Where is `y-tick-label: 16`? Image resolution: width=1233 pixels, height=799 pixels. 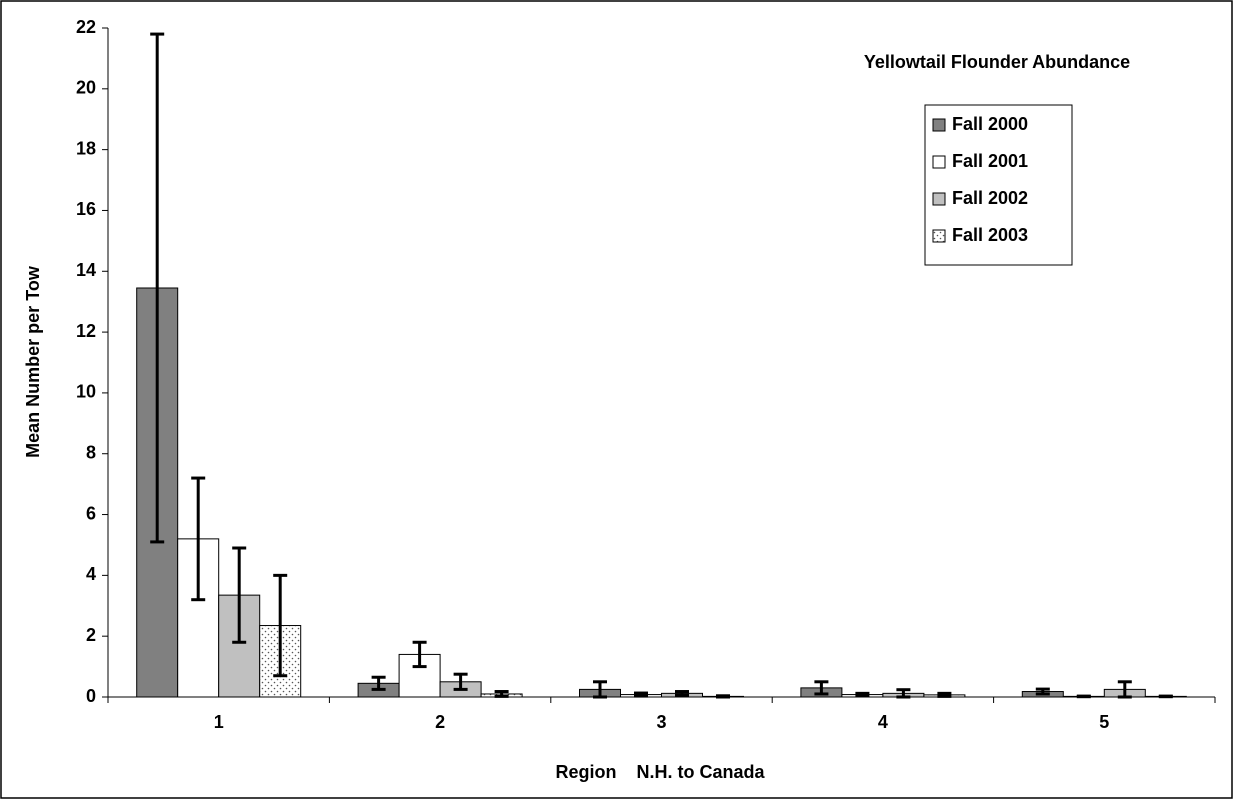 y-tick-label: 16 is located at coordinates (86, 209).